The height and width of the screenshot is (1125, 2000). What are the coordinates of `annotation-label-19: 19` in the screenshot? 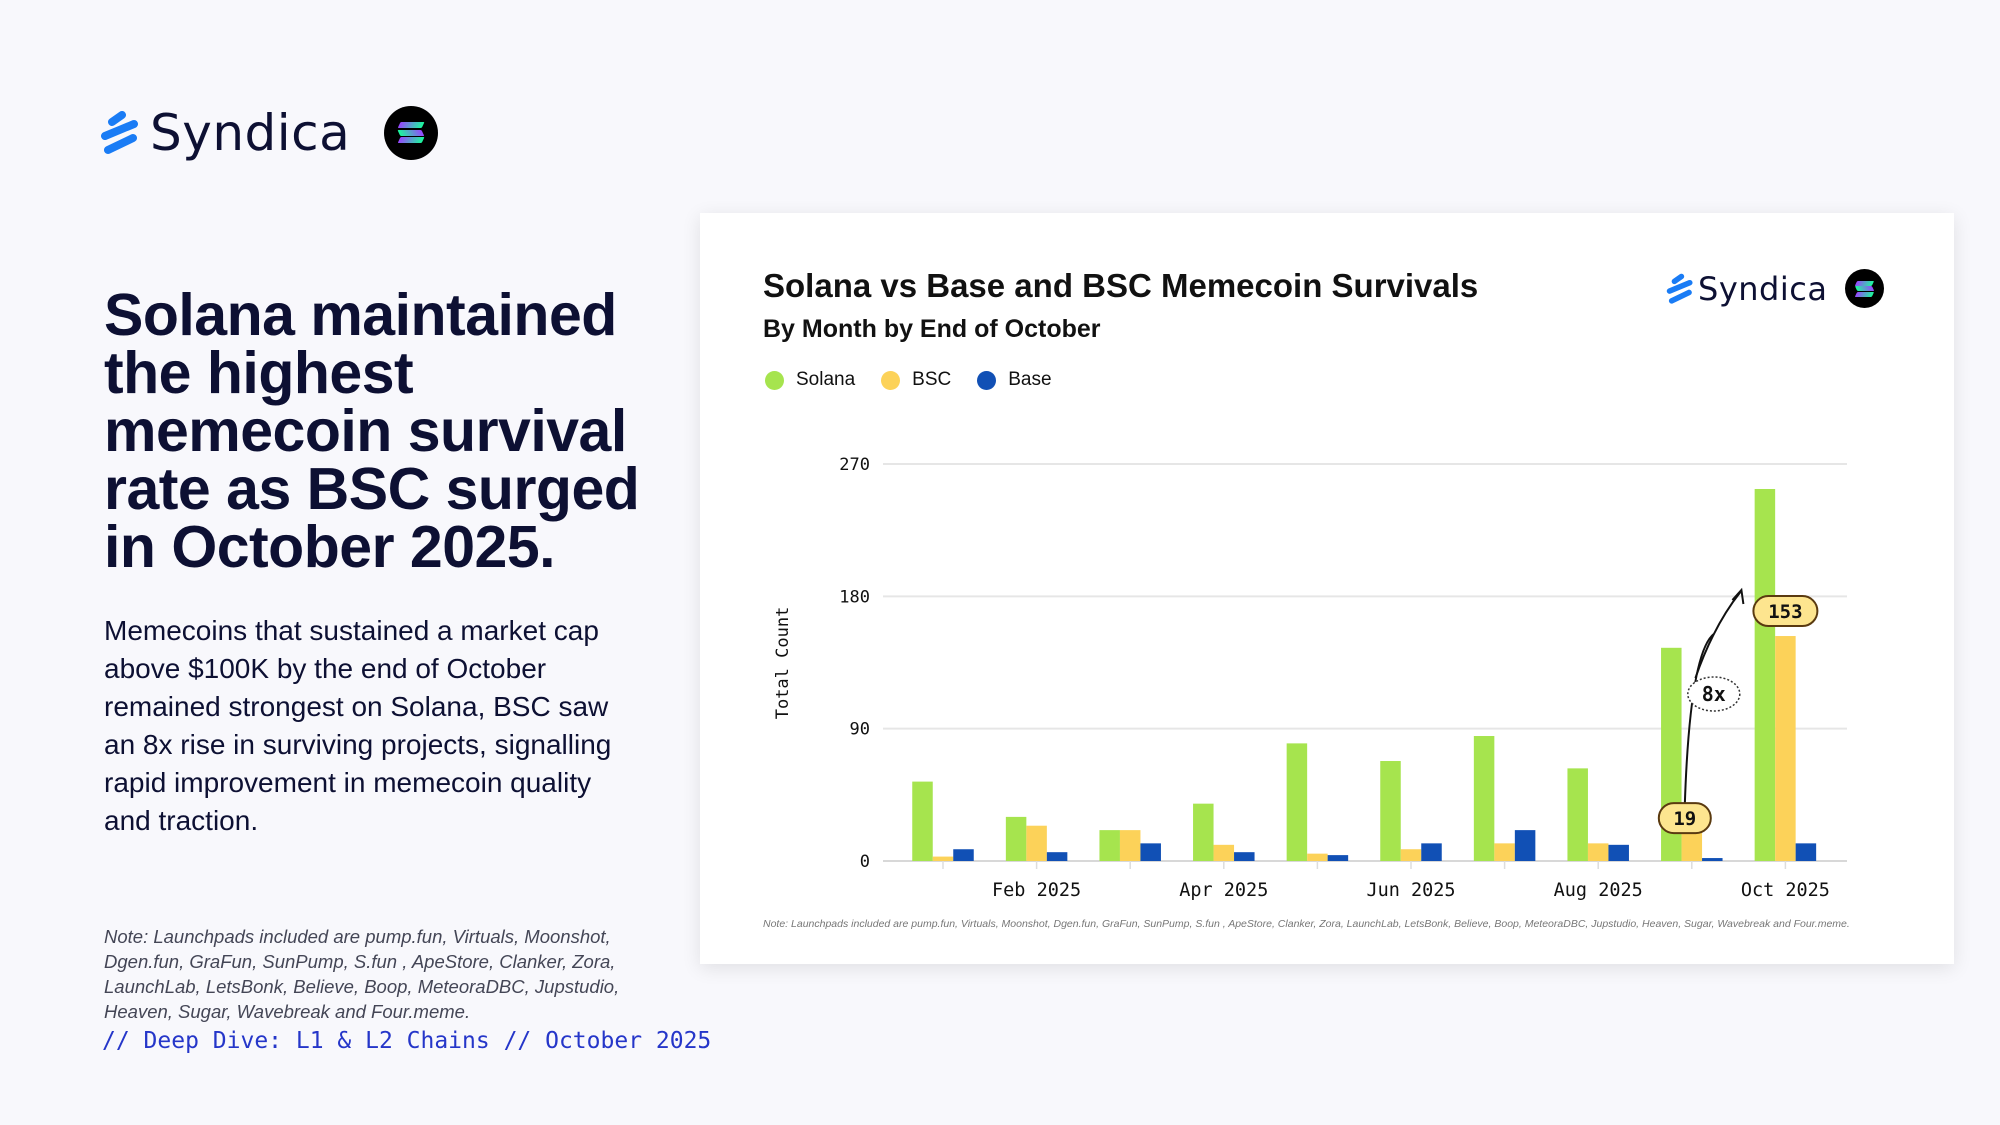 It's located at (1684, 819).